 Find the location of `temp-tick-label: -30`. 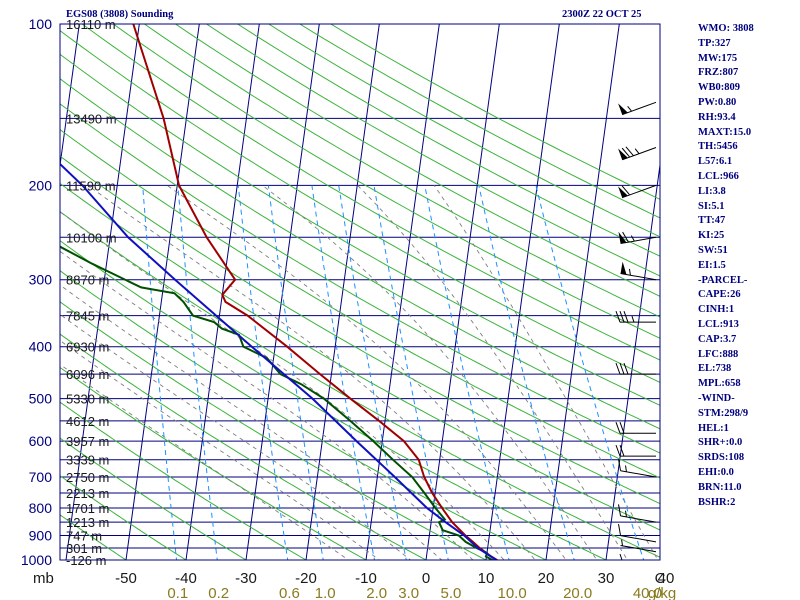

temp-tick-label: -30 is located at coordinates (246, 578).